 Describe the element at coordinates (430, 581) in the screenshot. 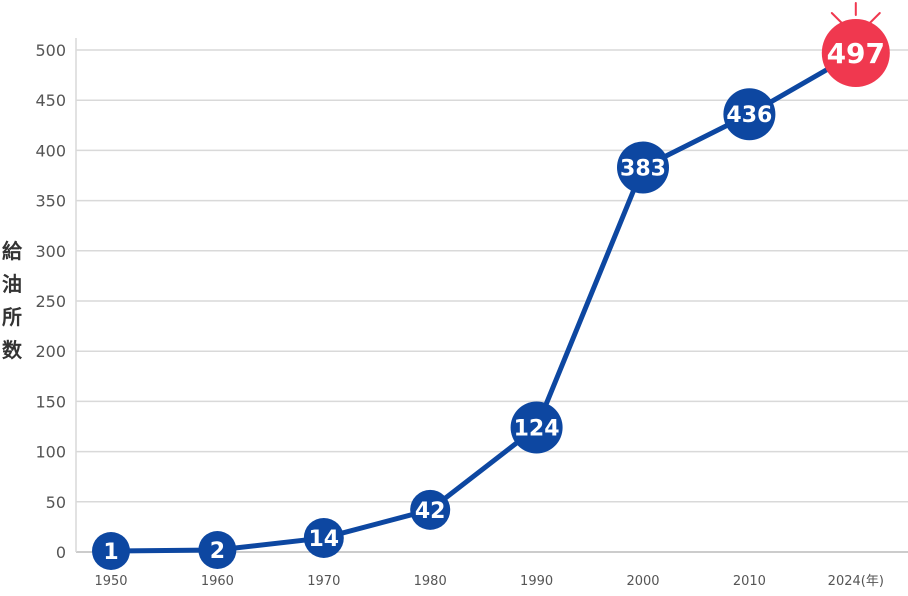

I see `x-tick-label: 1980` at that location.